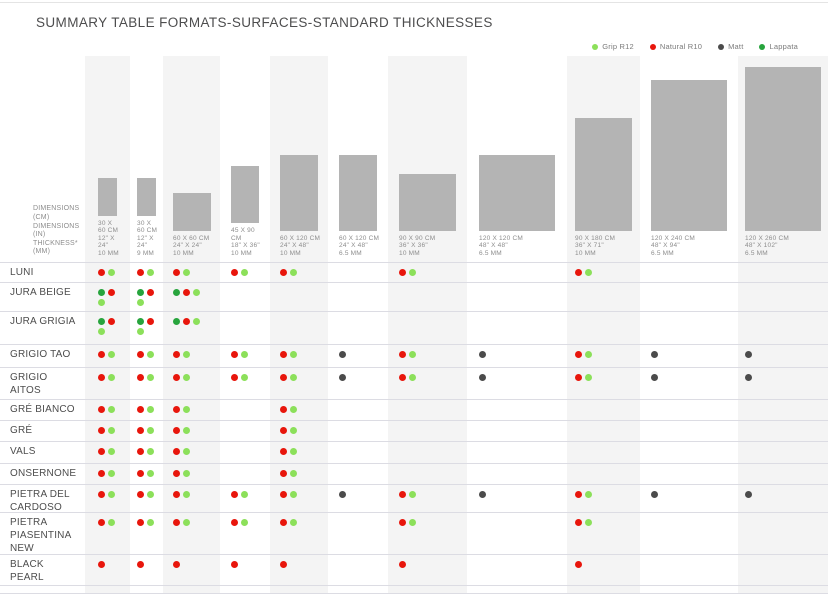  I want to click on format-column-header-c4: 45 X 90 CM 18" X 36" 10 MM, so click(245, 159).